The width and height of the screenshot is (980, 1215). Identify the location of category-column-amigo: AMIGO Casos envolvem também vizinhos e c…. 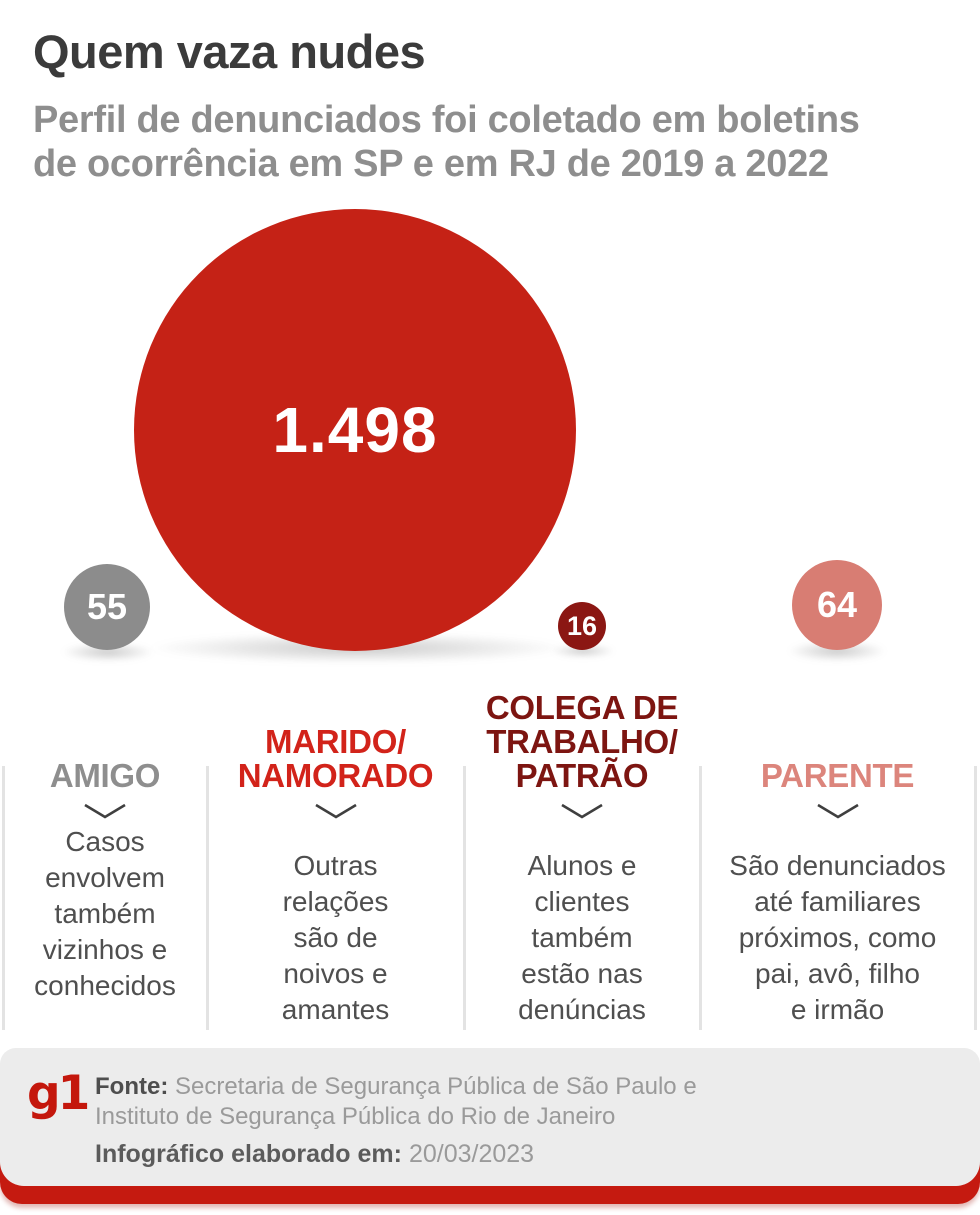
(105, 859).